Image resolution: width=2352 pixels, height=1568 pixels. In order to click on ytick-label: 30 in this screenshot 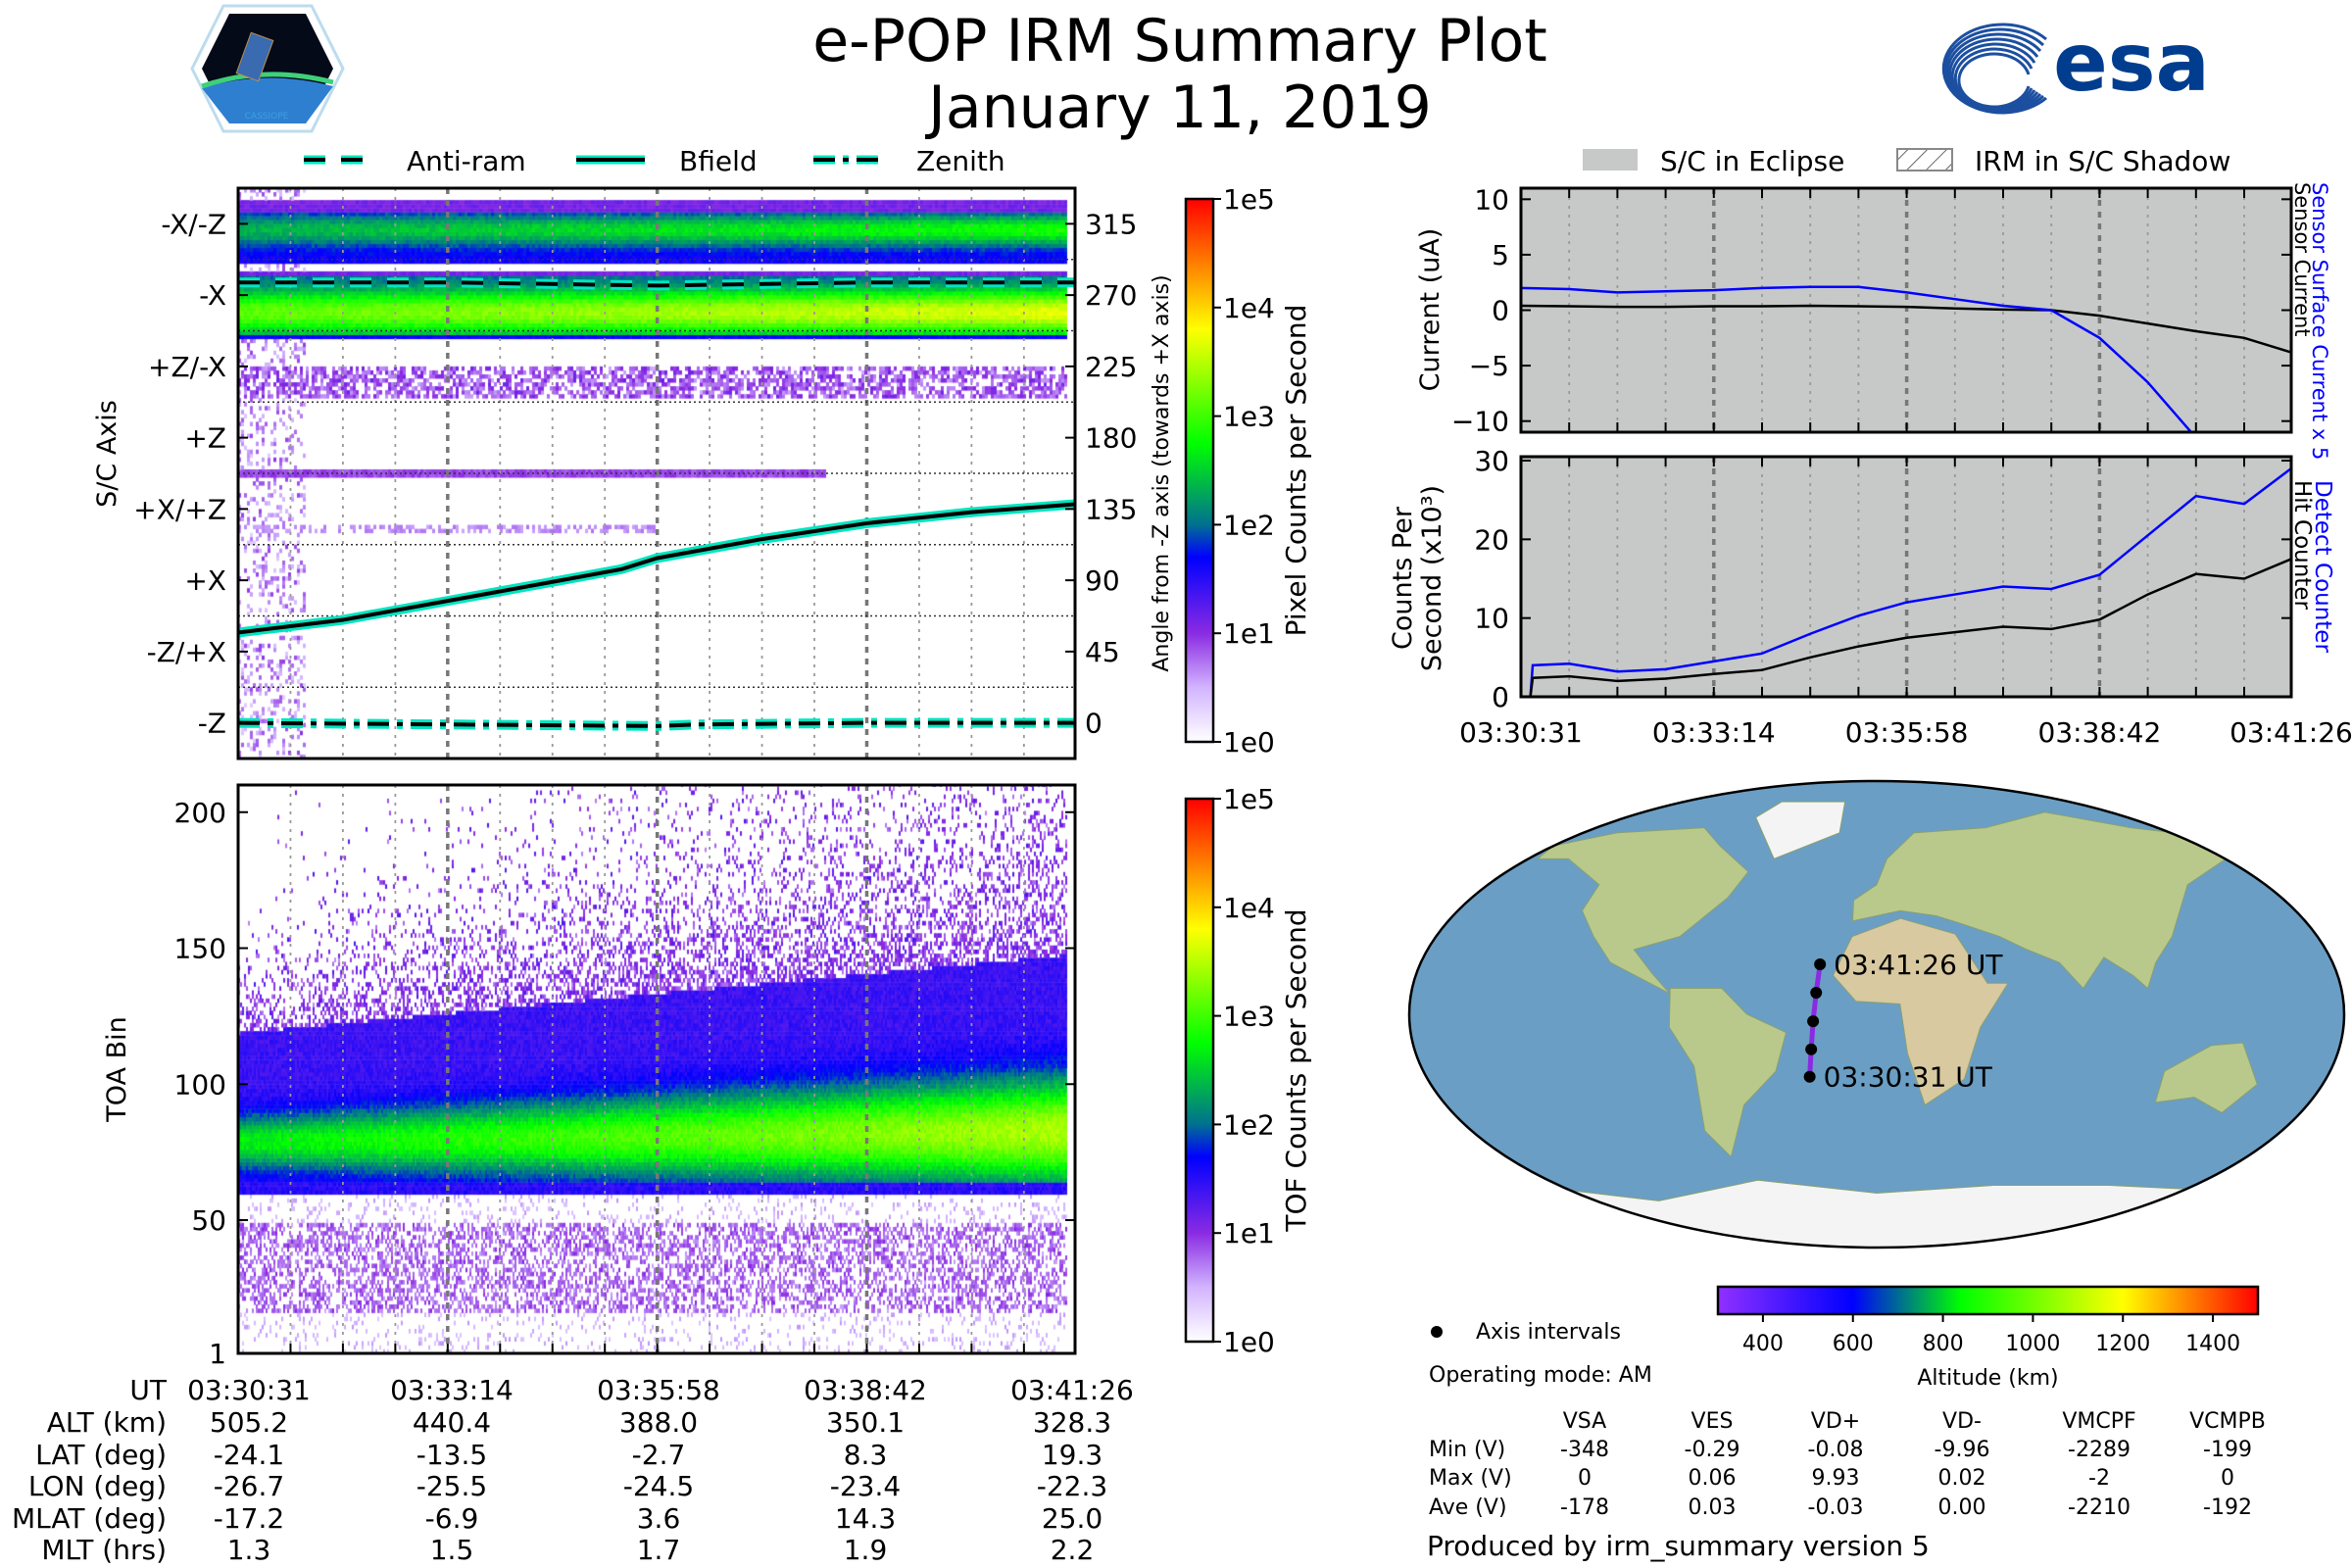, I will do `click(1491, 461)`.